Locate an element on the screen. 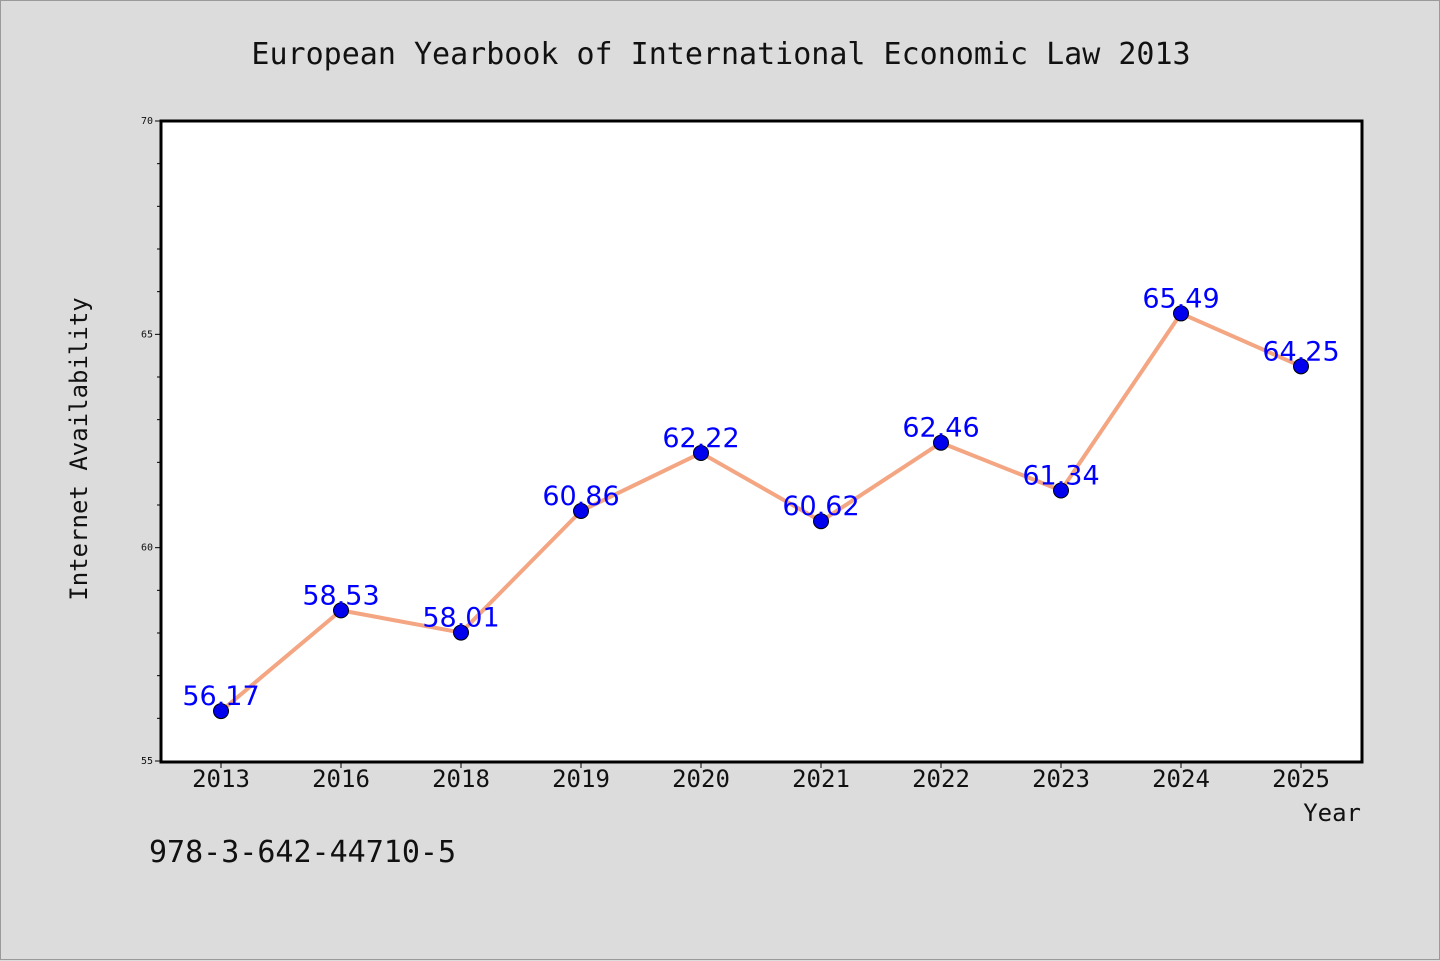 Image resolution: width=1440 pixels, height=961 pixels. y-axis-label: Internet Availability is located at coordinates (79, 448).